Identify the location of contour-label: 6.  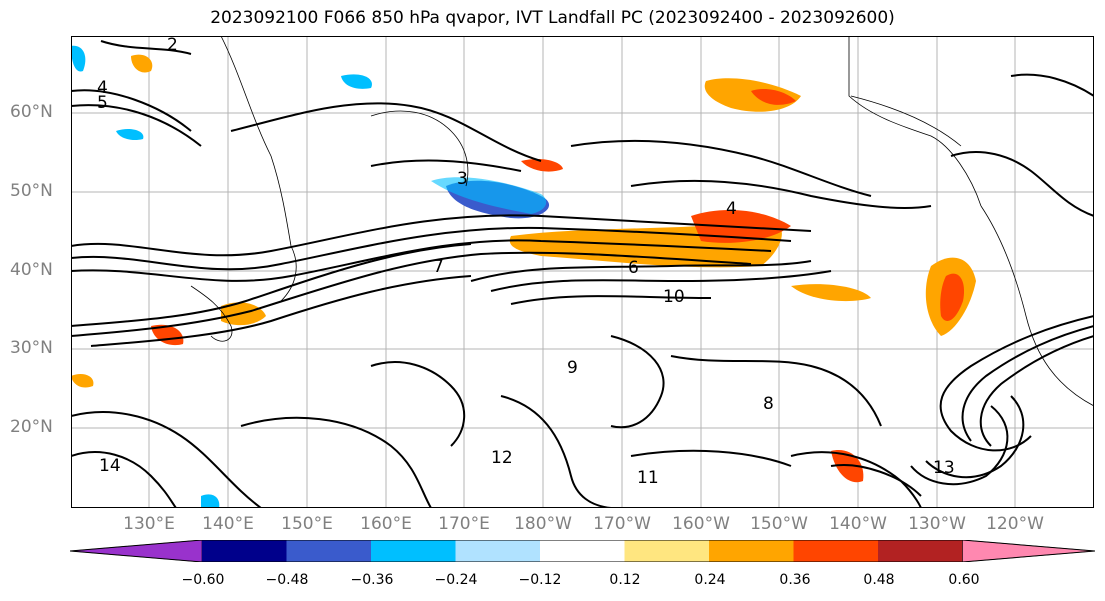
(633, 268).